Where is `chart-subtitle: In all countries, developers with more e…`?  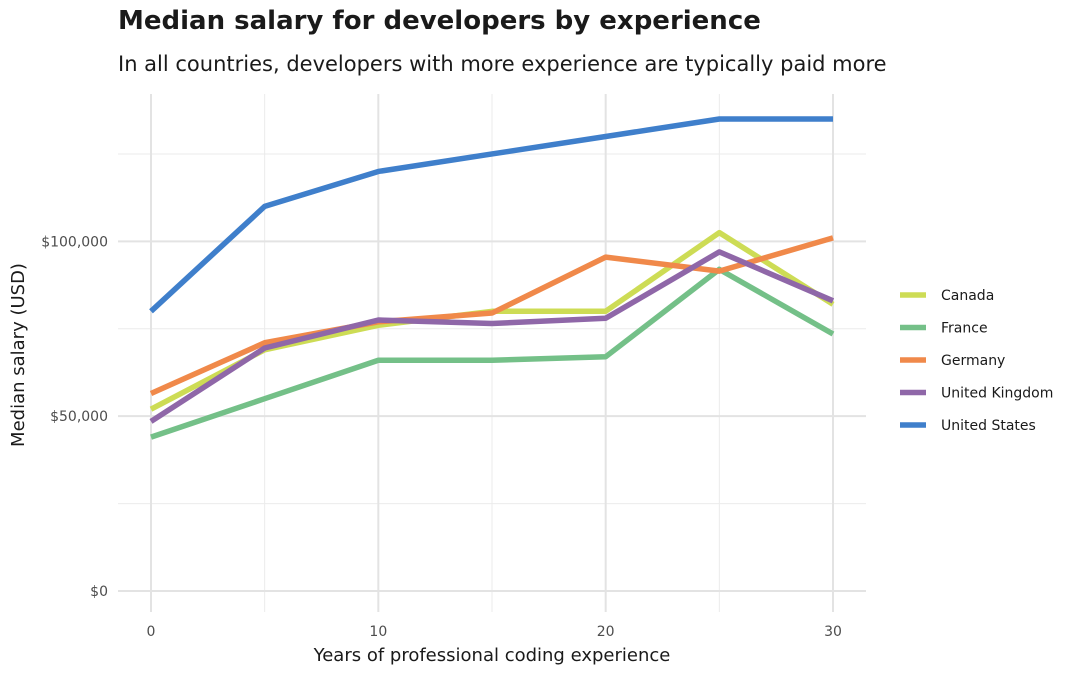
chart-subtitle: In all countries, developers with more e… is located at coordinates (502, 64).